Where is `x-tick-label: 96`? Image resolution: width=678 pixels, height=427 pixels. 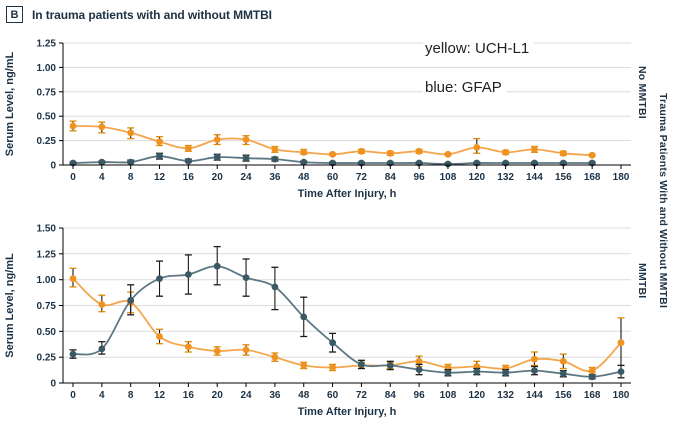 x-tick-label: 96 is located at coordinates (420, 395).